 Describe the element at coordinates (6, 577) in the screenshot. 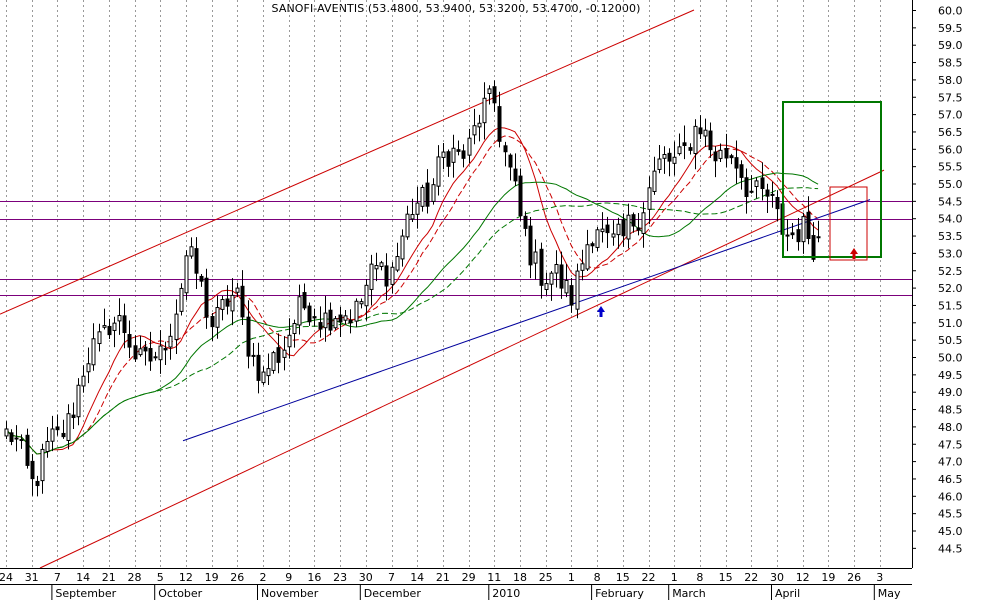

I see `x-day-label: 24` at that location.